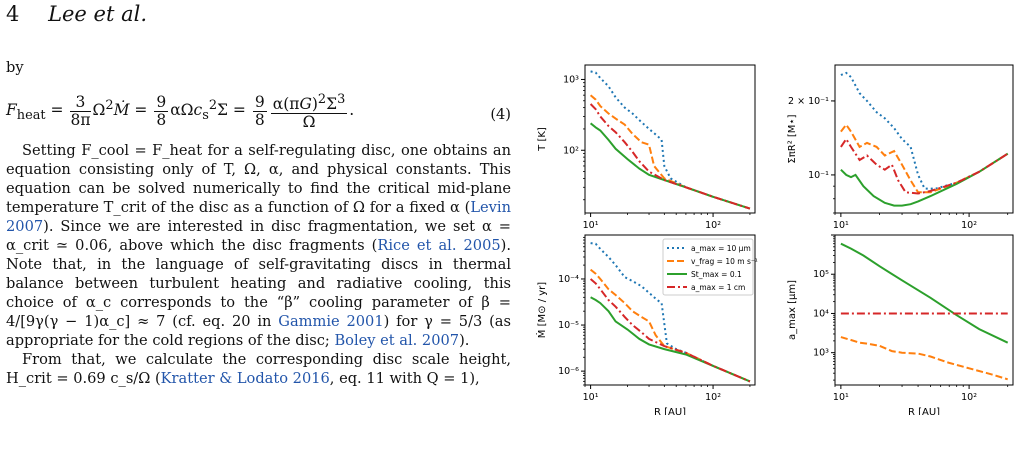  I want to click on y-tick-label: 10², so click(571, 150).